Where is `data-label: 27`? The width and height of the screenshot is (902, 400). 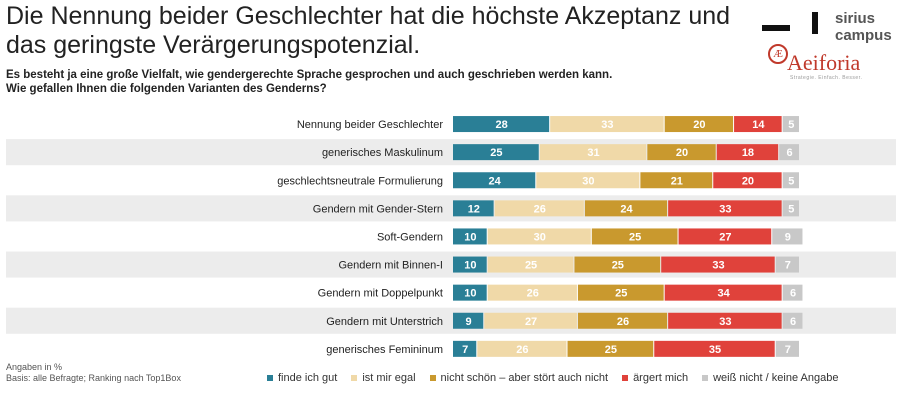 data-label: 27 is located at coordinates (725, 237).